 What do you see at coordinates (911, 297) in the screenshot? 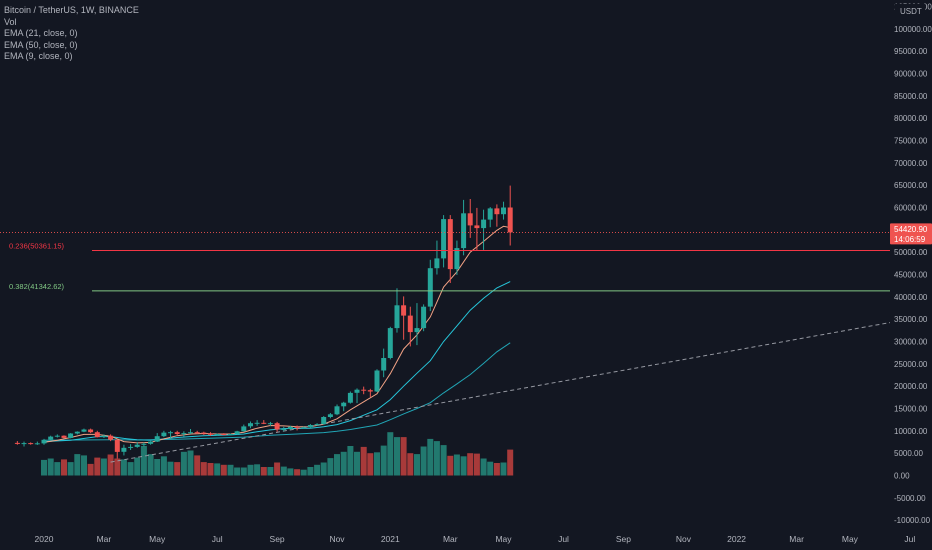
I see `price-tick-label: 40000.00` at bounding box center [911, 297].